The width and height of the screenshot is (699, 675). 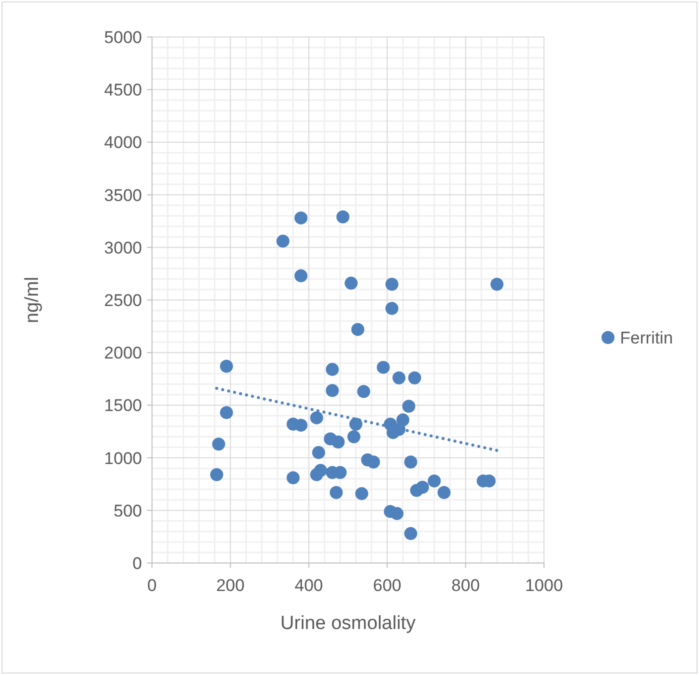 I want to click on y-tick-label: 4500, so click(x=123, y=90).